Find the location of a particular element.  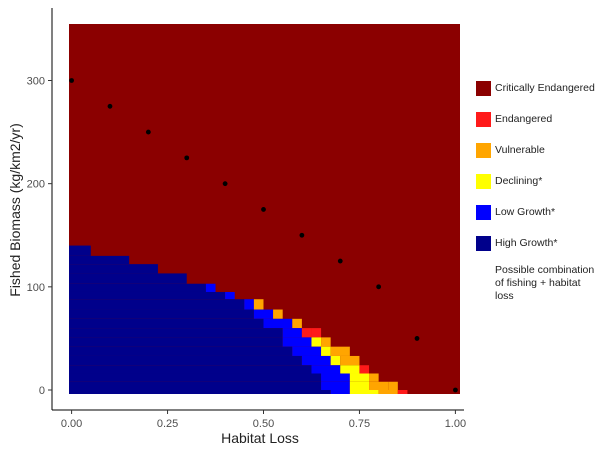

legend-item: Declining* is located at coordinates (536, 181).